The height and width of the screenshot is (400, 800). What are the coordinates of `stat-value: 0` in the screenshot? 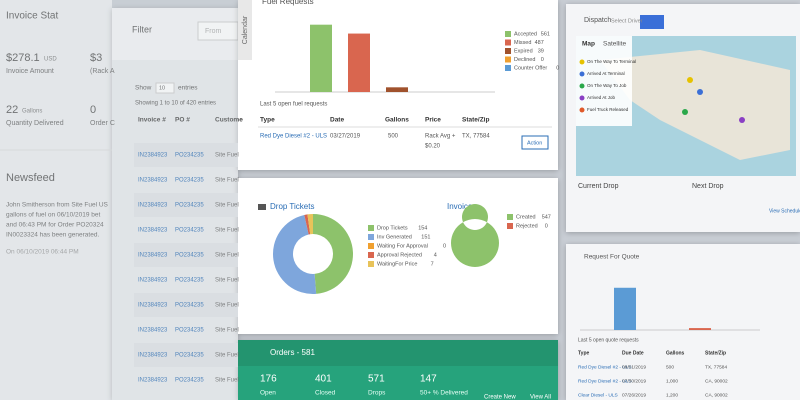 It's located at (93, 110).